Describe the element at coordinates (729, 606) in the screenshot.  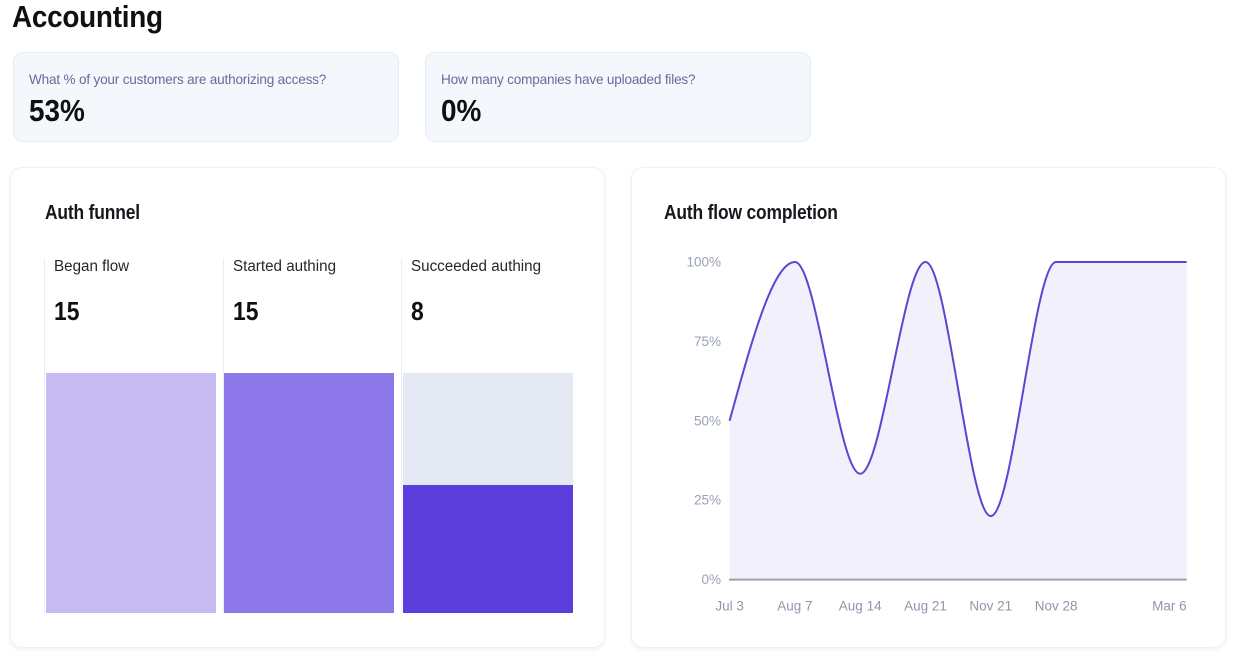
I see `svg-text: Jul 3` at that location.